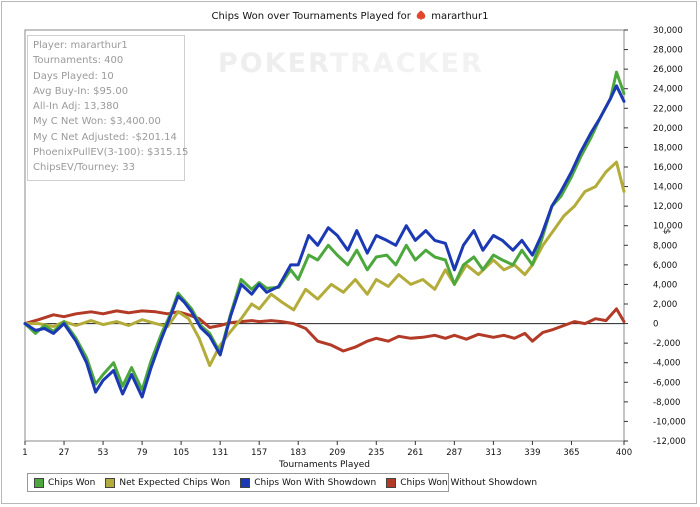 The width and height of the screenshot is (700, 507). Describe the element at coordinates (324, 465) in the screenshot. I see `x-axis-label: Tournaments Played` at that location.